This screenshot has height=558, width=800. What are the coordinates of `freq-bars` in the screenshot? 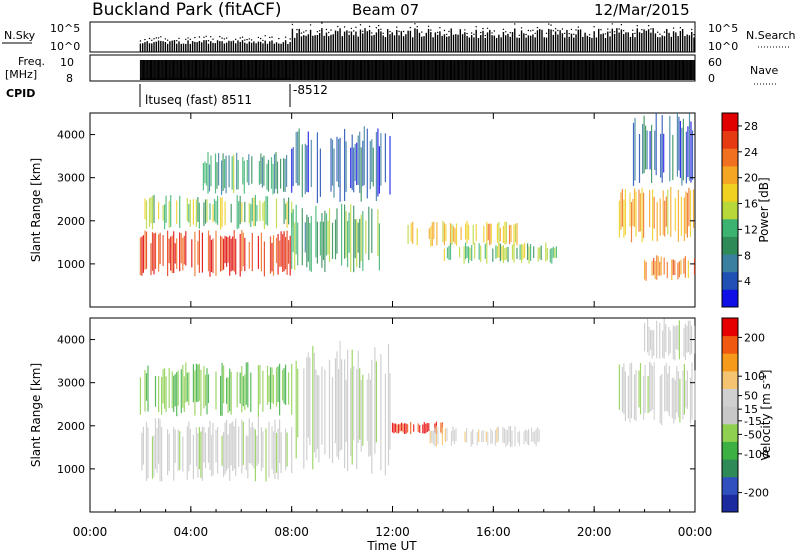 It's located at (417, 70).